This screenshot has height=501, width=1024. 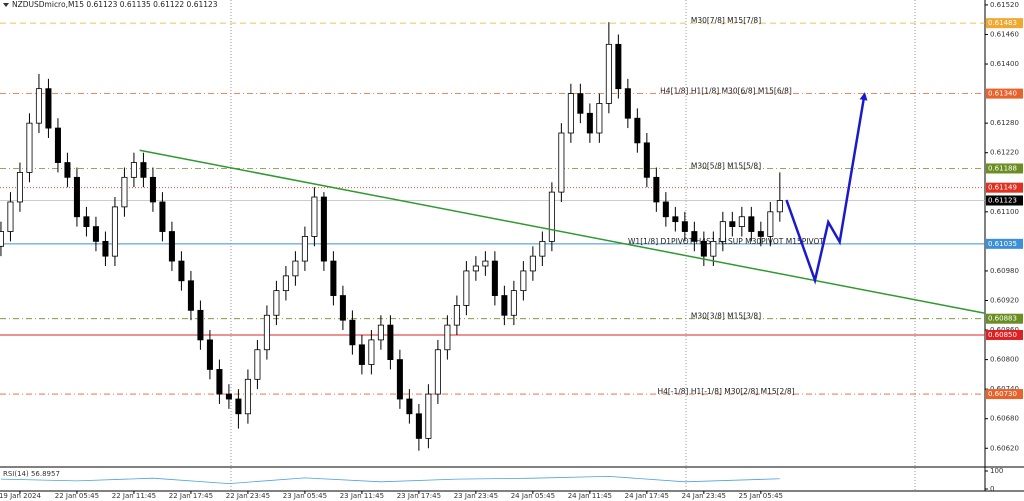 I want to click on rsi-label: RSI(14) 56.8957, so click(x=31, y=474).